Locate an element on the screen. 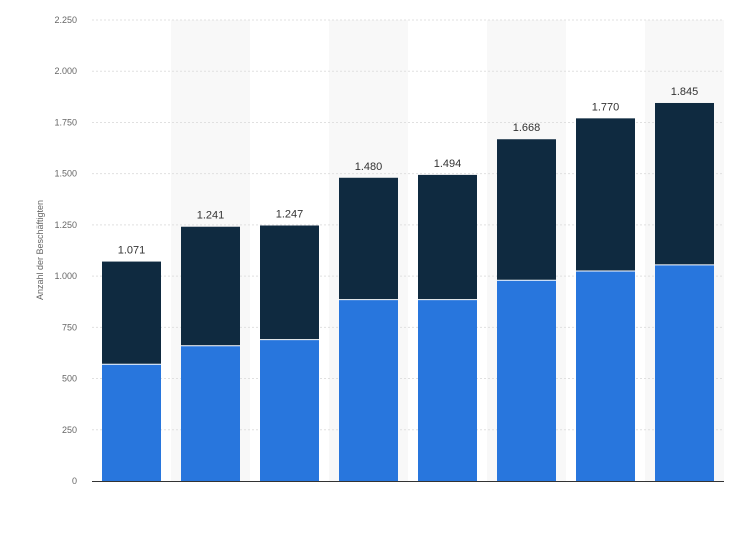 Image resolution: width=754 pixels, height=560 pixels. y-tick-label: 1.000 is located at coordinates (65, 276).